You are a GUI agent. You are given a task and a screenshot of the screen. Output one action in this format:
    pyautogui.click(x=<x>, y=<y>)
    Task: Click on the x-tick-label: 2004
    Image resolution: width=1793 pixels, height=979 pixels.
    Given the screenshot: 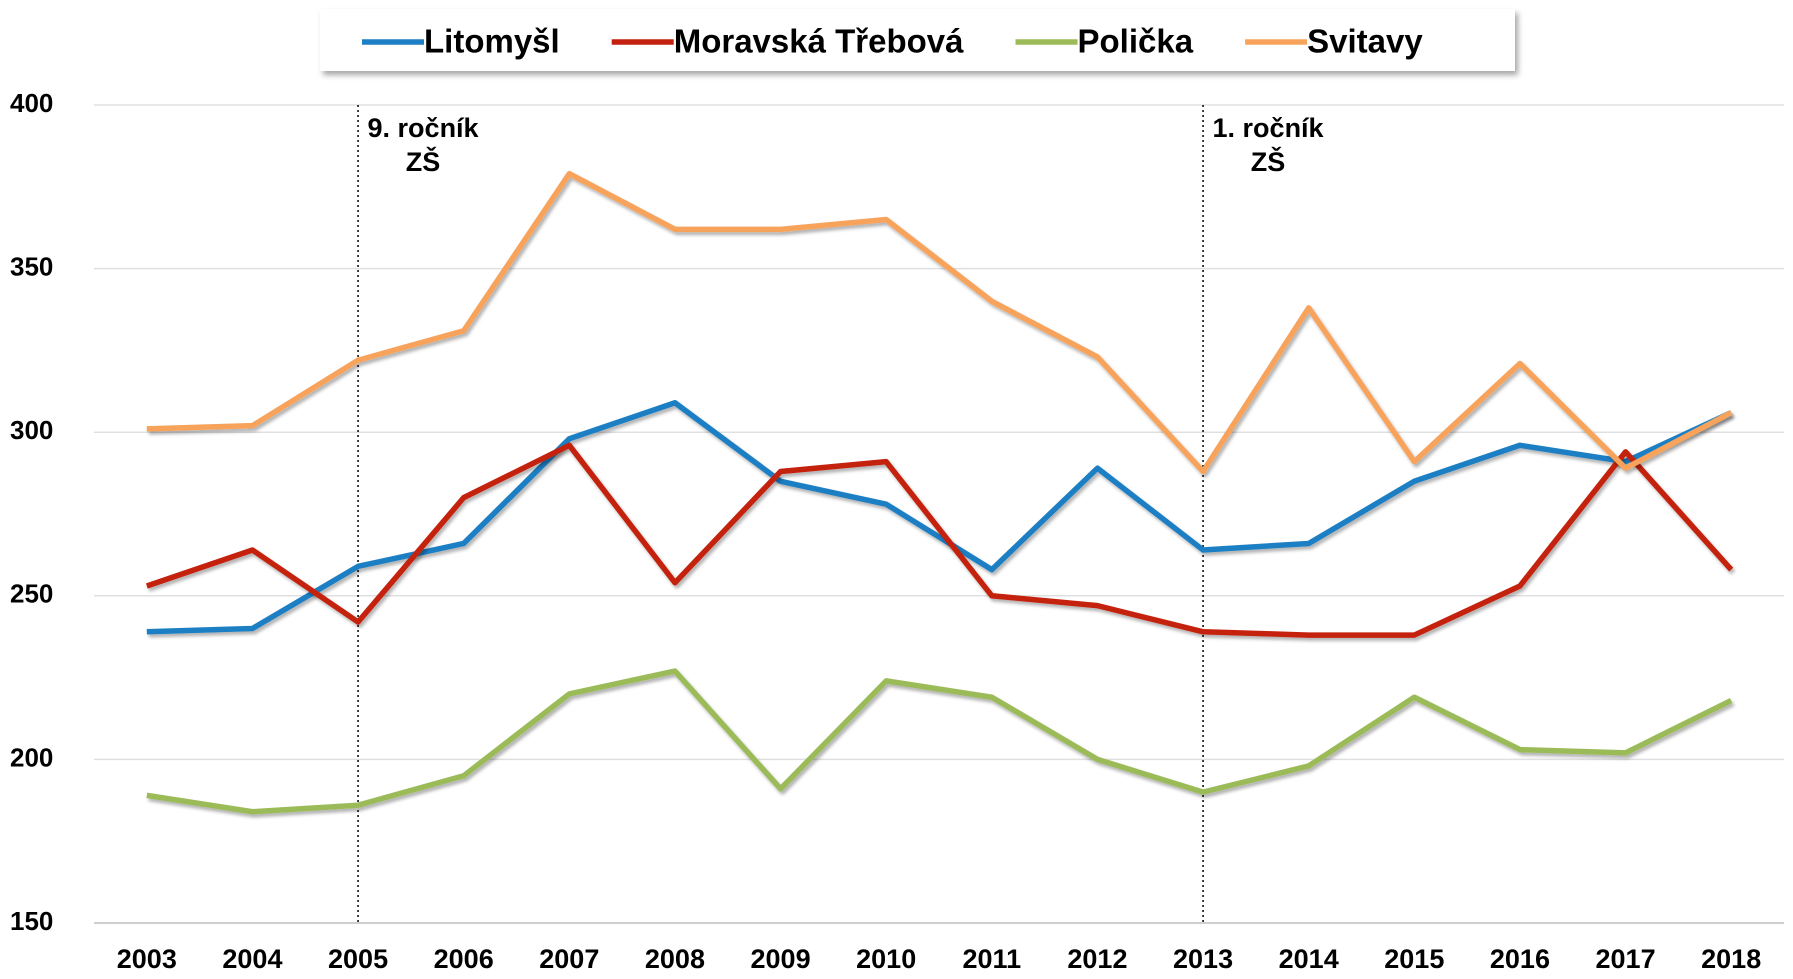 What is the action you would take?
    pyautogui.click(x=252, y=959)
    